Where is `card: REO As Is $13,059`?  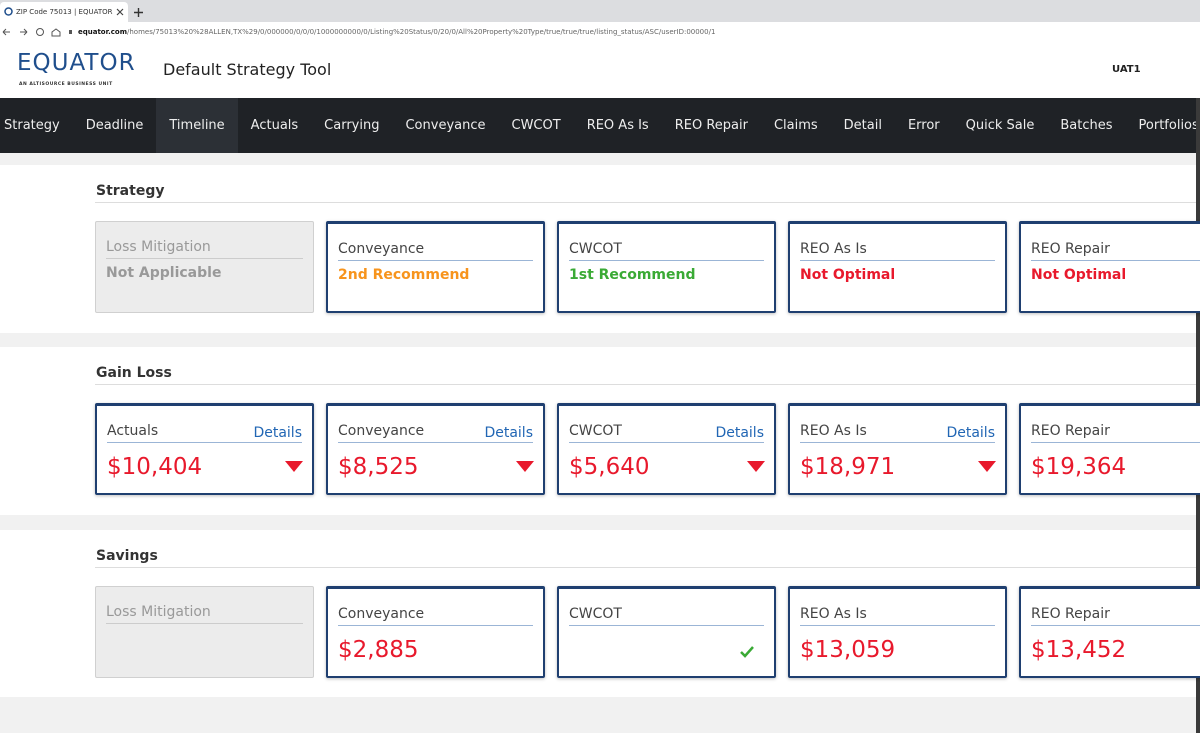
card: REO As Is $13,059 is located at coordinates (897, 632).